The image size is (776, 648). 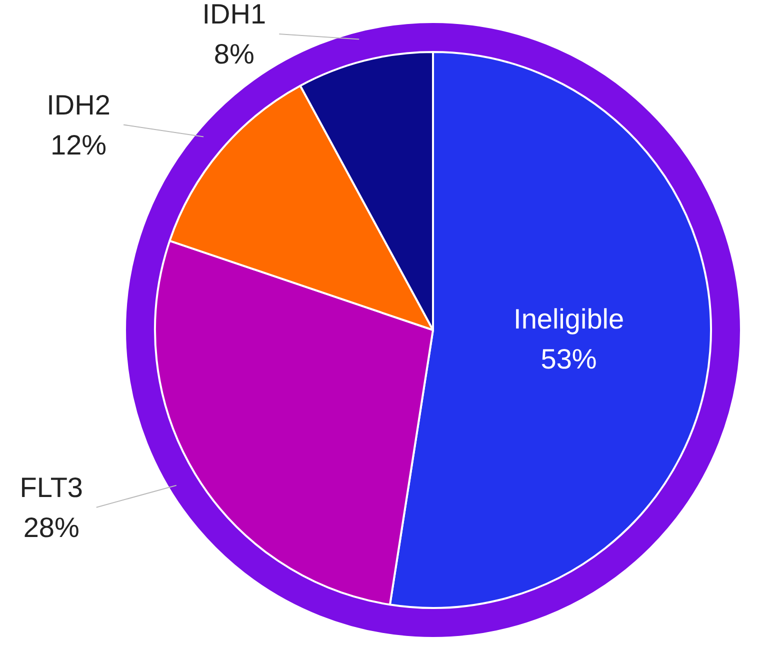 What do you see at coordinates (51, 488) in the screenshot?
I see `slice-label: FLT3` at bounding box center [51, 488].